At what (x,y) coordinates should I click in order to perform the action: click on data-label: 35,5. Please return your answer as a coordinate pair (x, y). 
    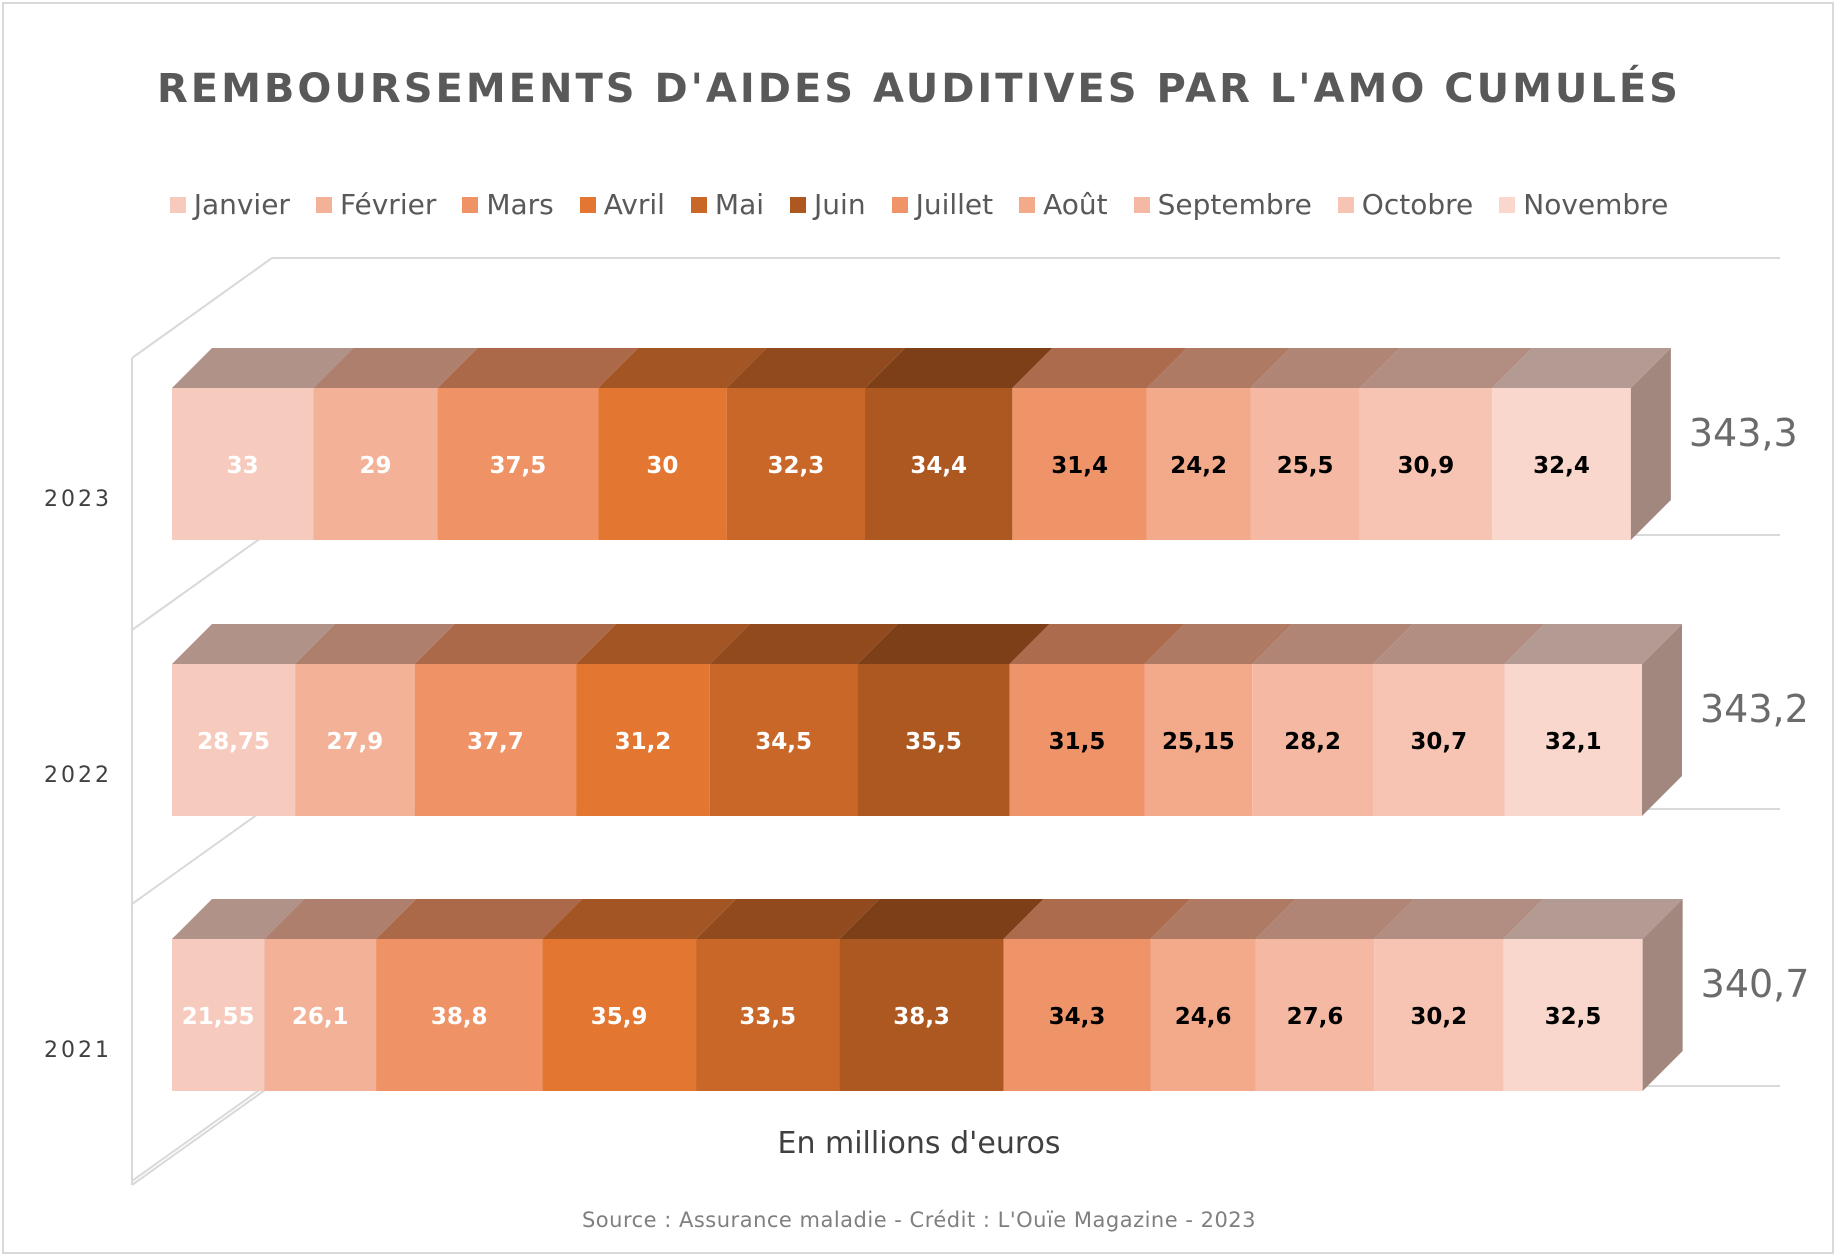
    Looking at the image, I should click on (933, 742).